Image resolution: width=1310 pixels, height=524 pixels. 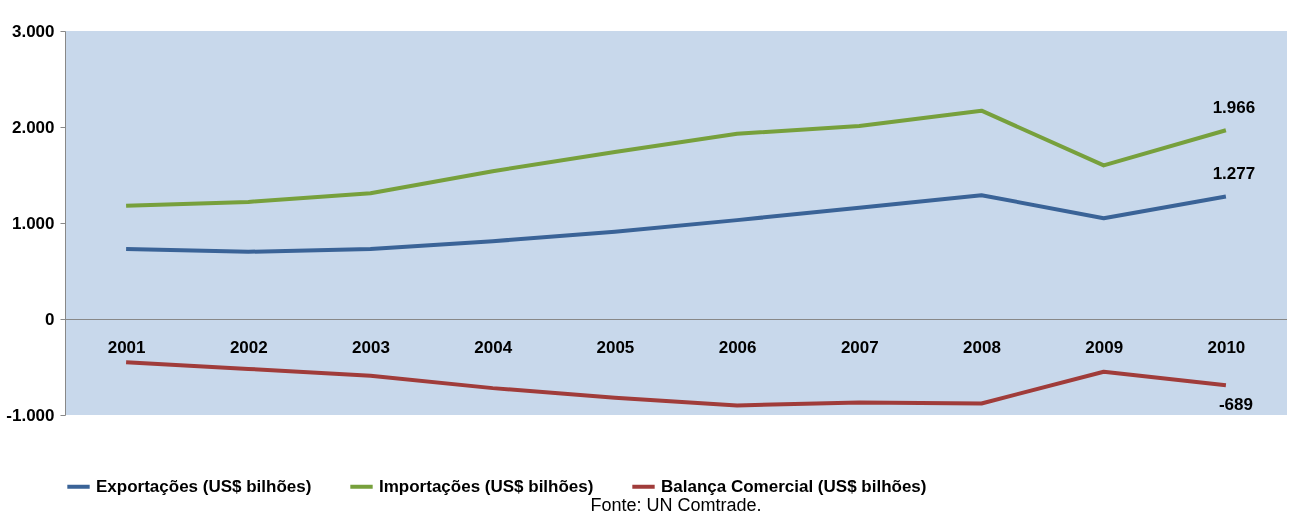 I want to click on y-tick-label: 1.000, so click(x=33, y=223).